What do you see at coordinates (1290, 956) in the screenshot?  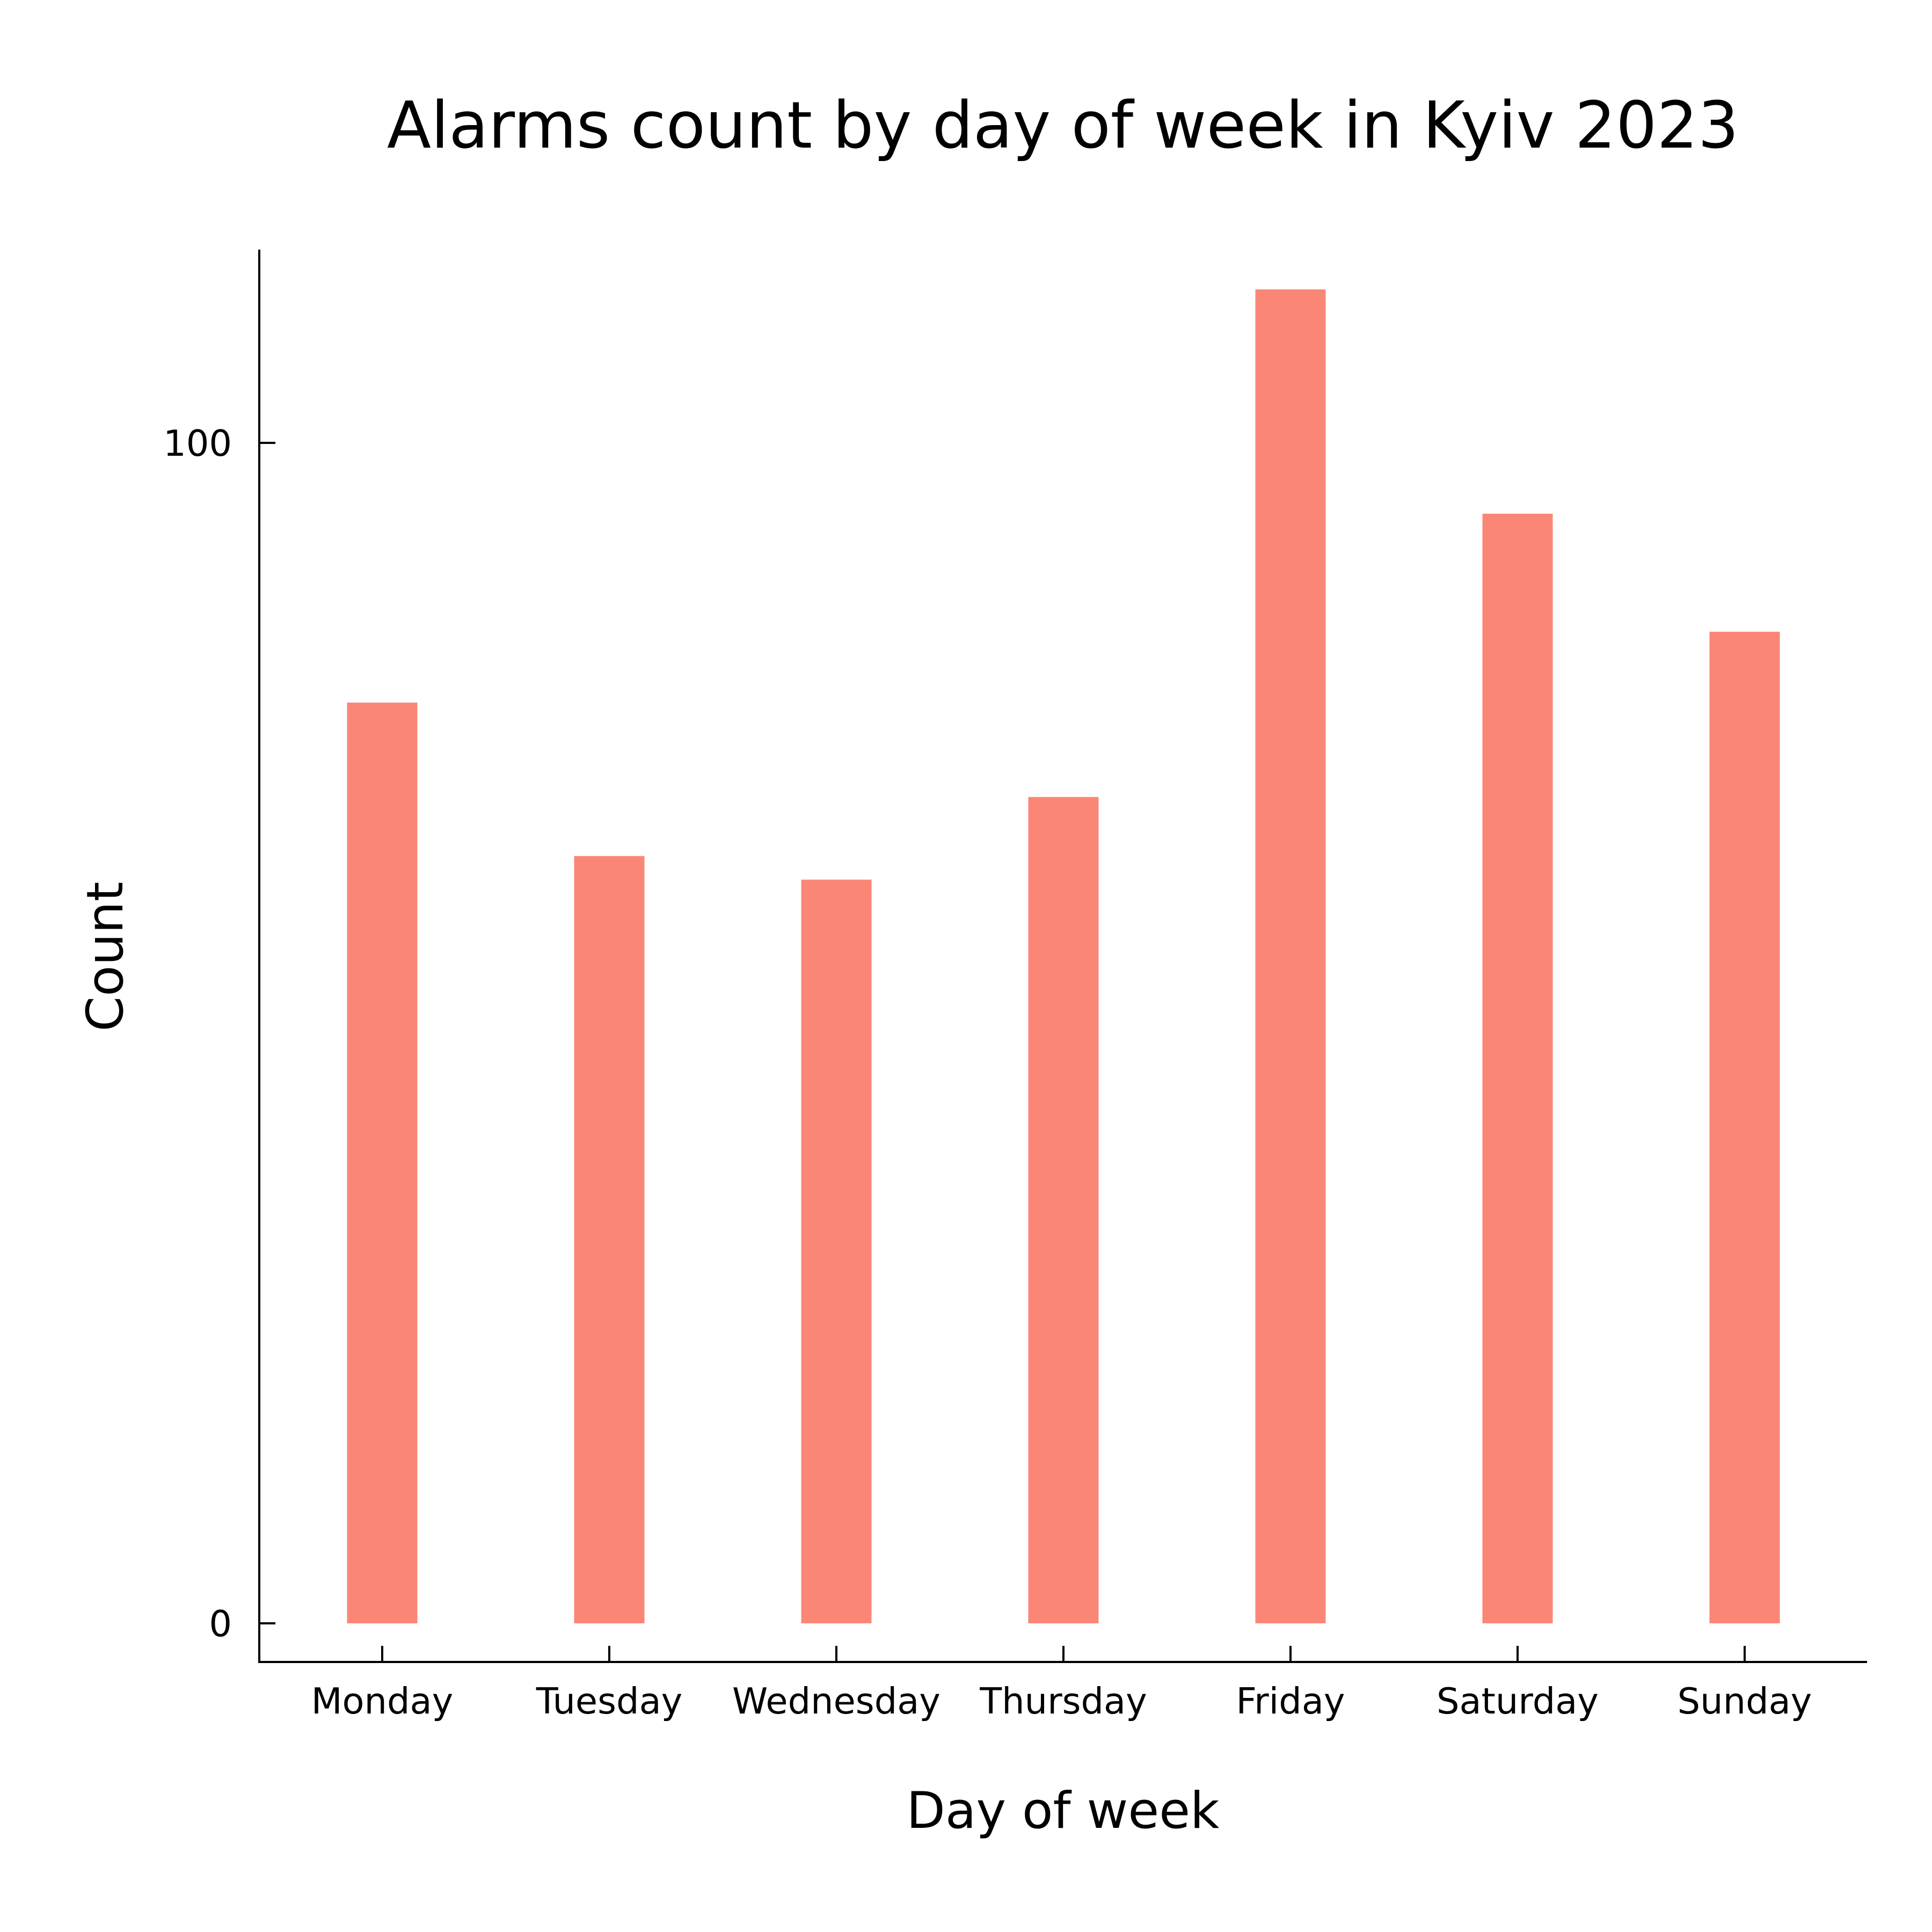 I see `bar-friday` at bounding box center [1290, 956].